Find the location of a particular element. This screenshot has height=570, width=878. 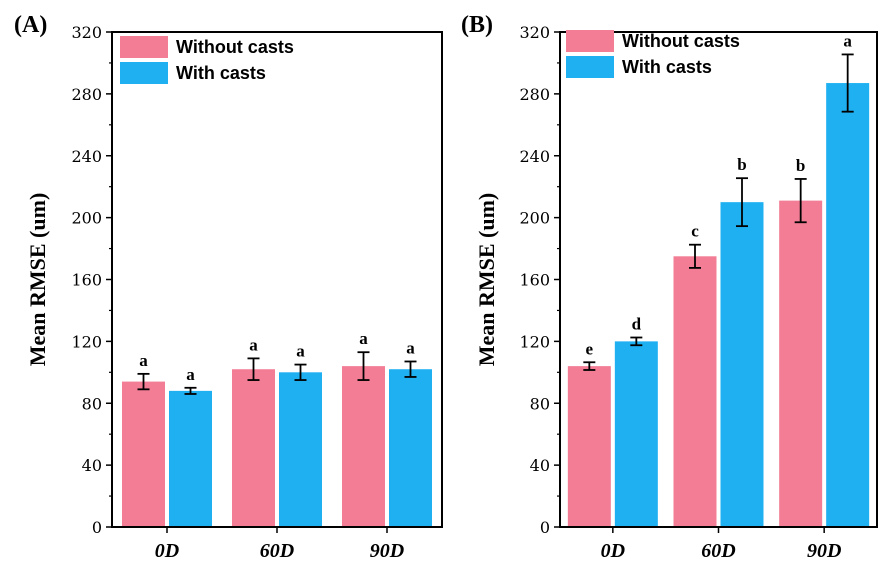

panel-label: (B) is located at coordinates (477, 25).